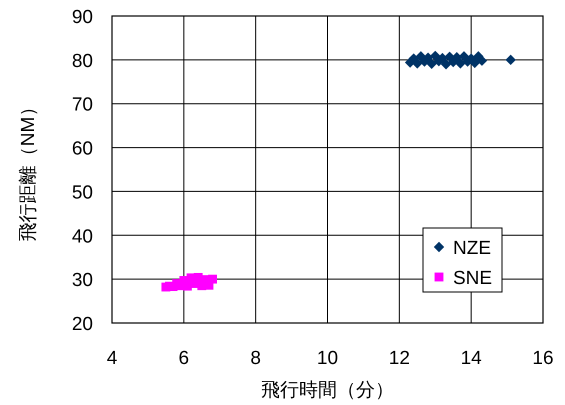 The width and height of the screenshot is (565, 405). Describe the element at coordinates (471, 358) in the screenshot. I see `x-tick-label: 14` at that location.